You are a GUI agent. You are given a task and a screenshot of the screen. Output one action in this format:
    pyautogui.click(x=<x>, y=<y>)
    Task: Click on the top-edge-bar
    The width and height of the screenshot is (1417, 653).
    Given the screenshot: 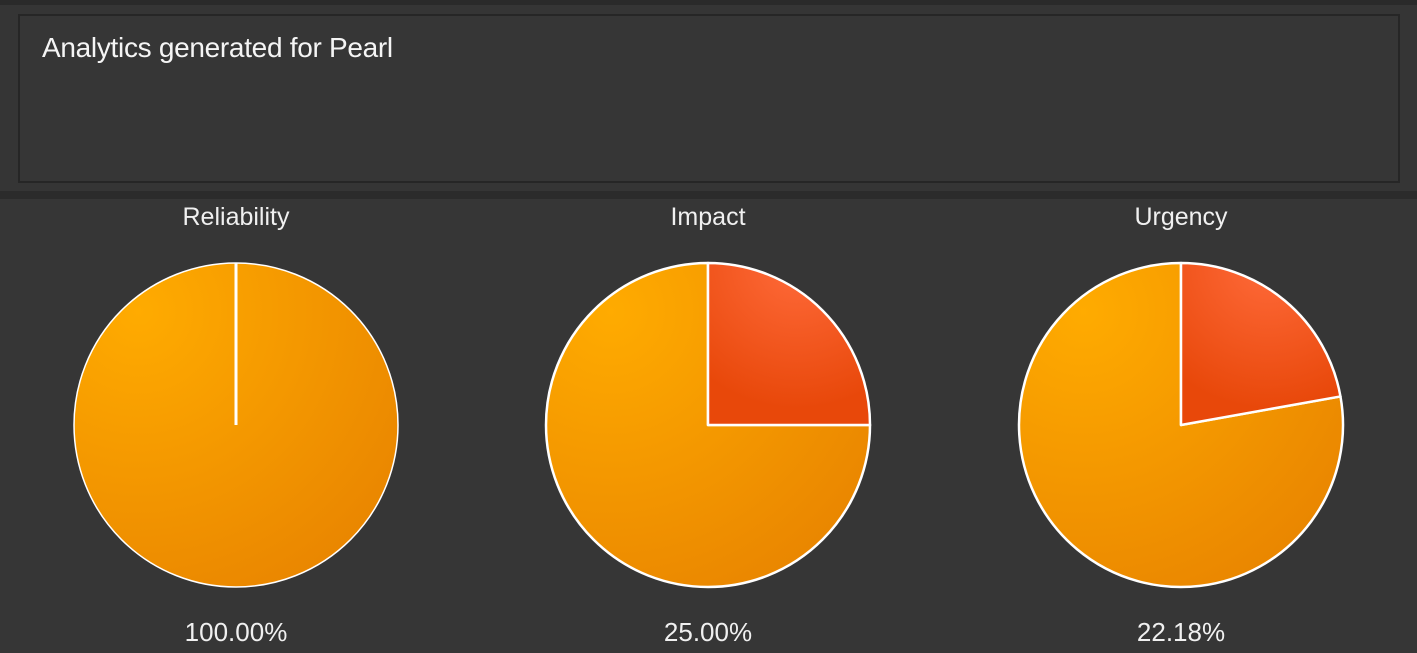 What is the action you would take?
    pyautogui.click(x=708, y=2)
    